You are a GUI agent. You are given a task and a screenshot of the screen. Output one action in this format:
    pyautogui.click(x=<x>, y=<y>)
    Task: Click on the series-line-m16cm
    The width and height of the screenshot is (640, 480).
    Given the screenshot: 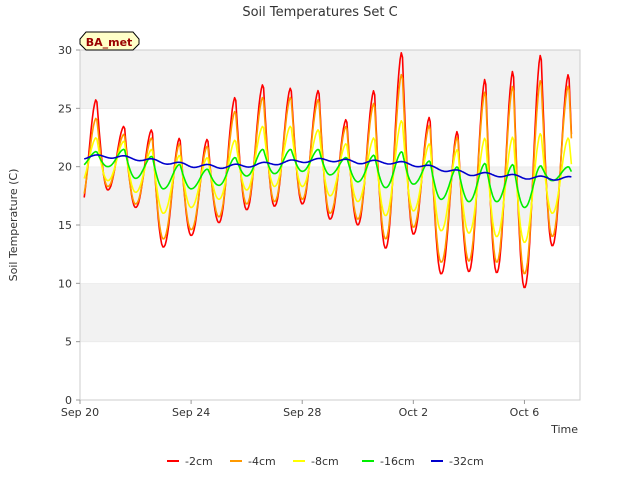 What is the action you would take?
    pyautogui.click(x=328, y=178)
    